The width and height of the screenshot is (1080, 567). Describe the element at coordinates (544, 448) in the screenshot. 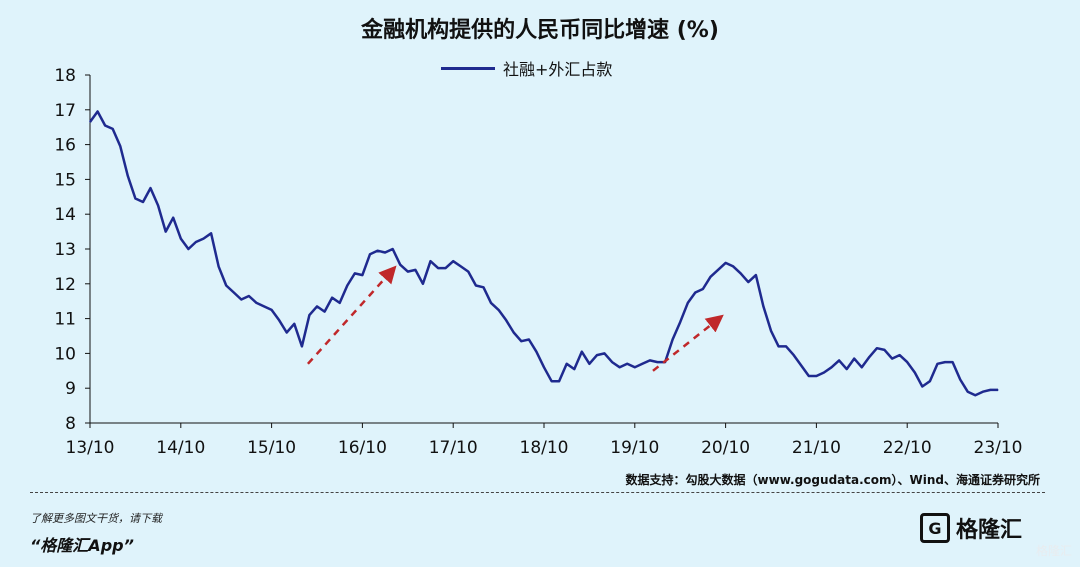

I see `x-tick-label: 18/10` at that location.